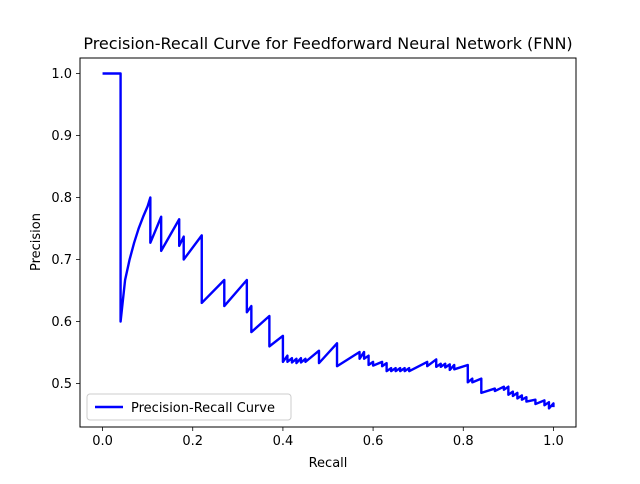 The image size is (640, 484). I want to click on y-axis-label: Precision, so click(36, 242).